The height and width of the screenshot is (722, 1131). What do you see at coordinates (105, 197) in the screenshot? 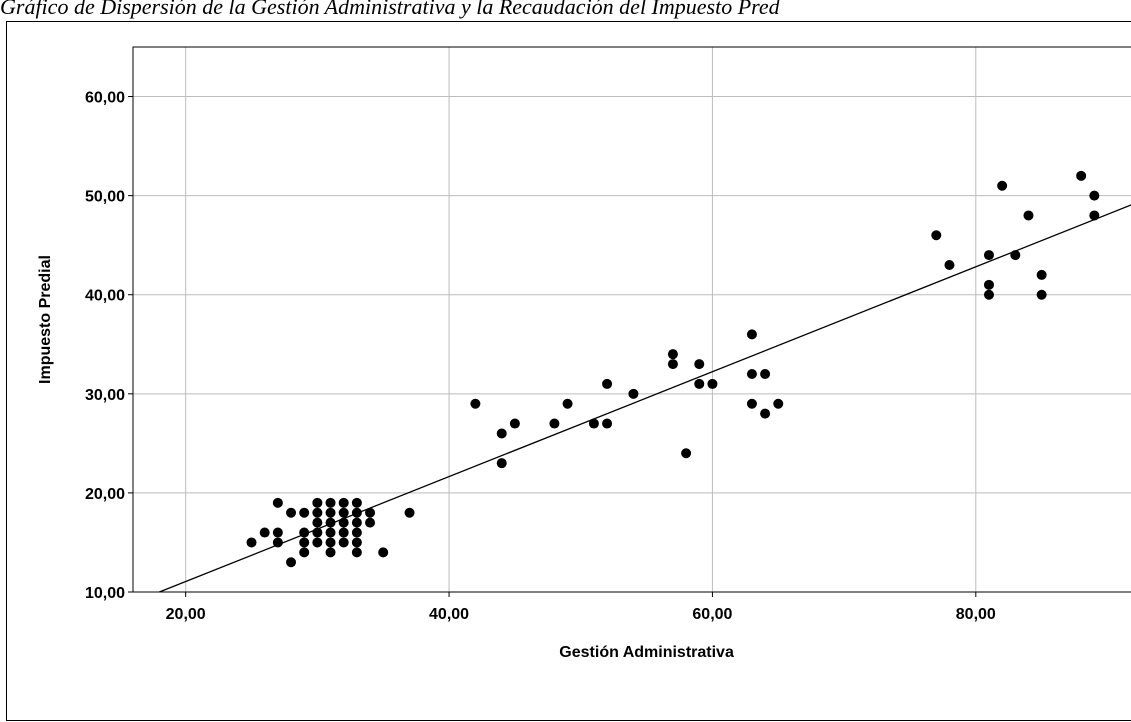
I see `y-tick-label: 50,00` at bounding box center [105, 197].